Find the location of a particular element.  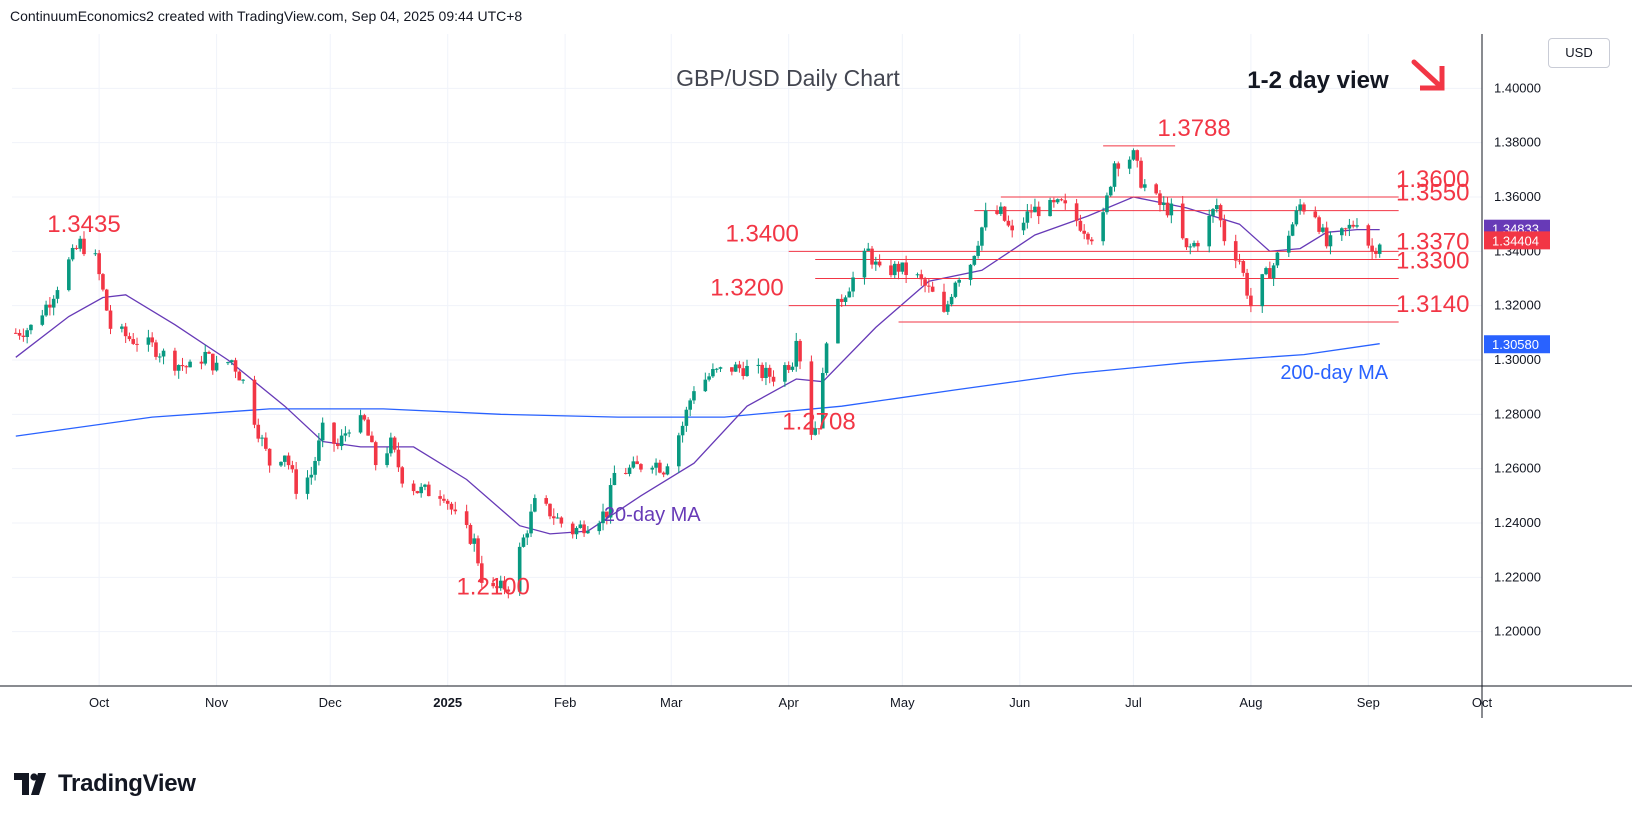

y-tick-label: 1.38000 is located at coordinates (1517, 142).